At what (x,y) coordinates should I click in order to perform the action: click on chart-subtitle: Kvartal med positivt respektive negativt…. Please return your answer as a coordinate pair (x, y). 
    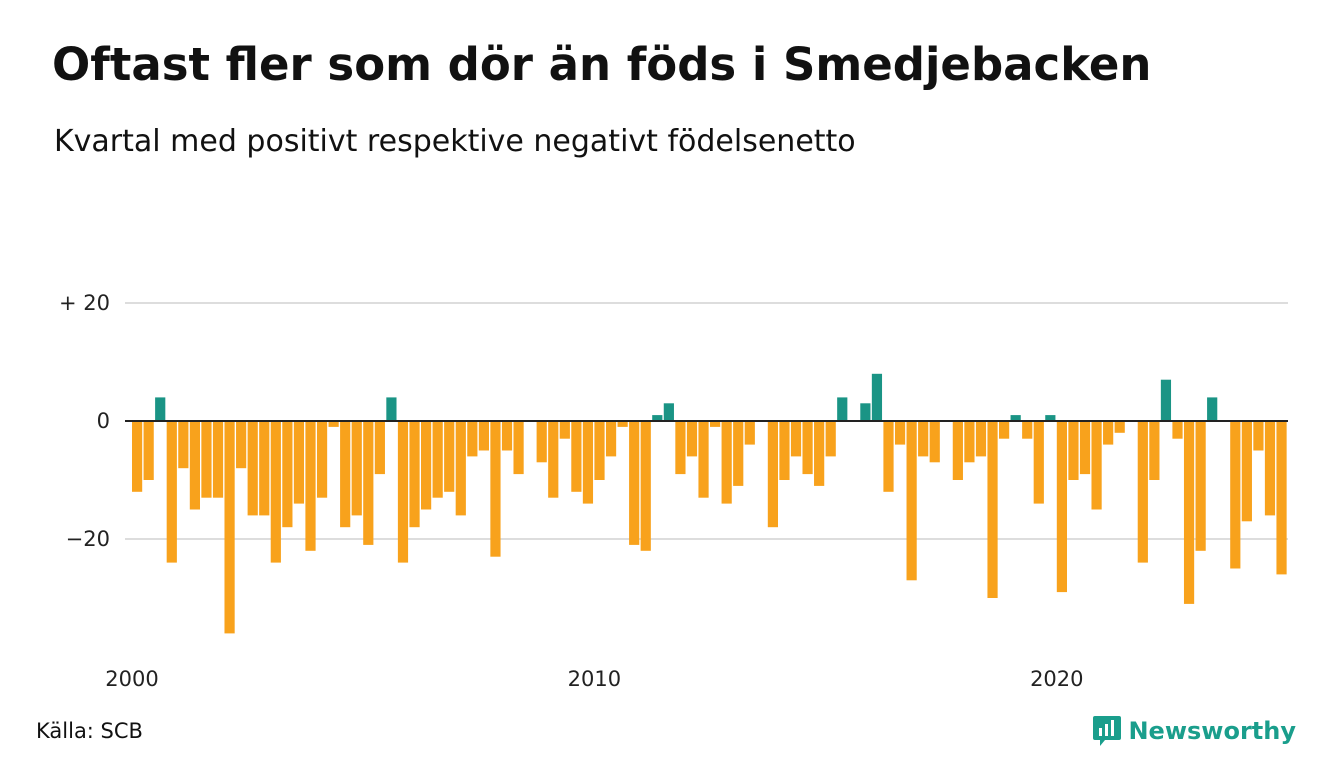
    Looking at the image, I should click on (455, 141).